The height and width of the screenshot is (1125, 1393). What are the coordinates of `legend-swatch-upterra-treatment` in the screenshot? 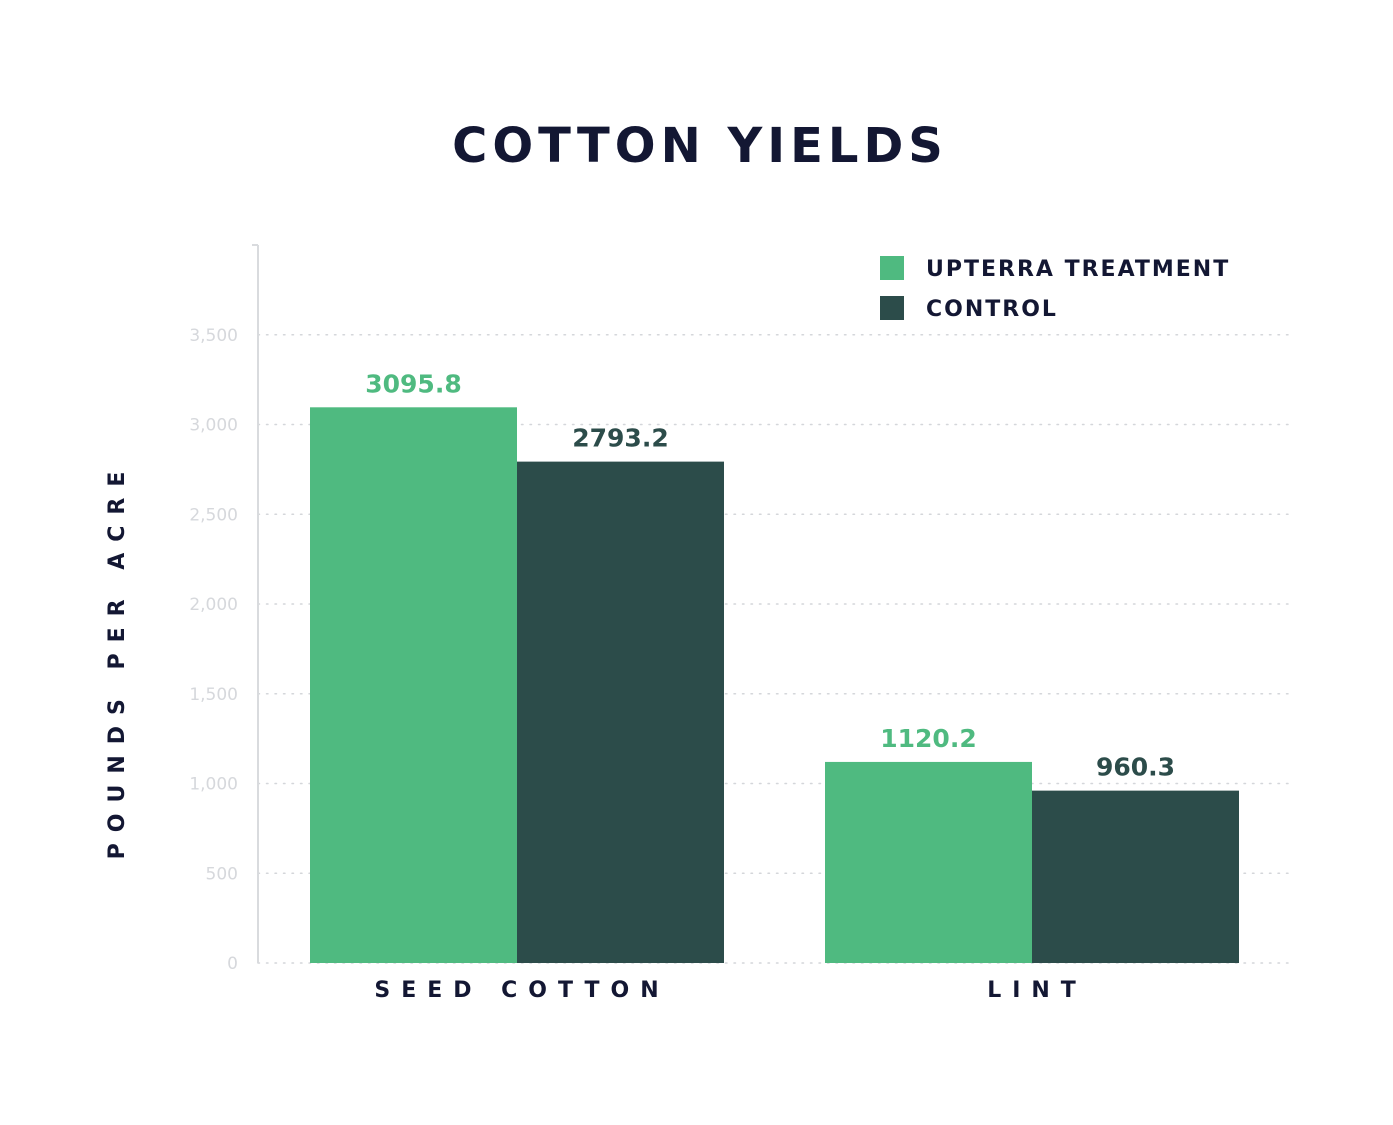 It's located at (892, 268).